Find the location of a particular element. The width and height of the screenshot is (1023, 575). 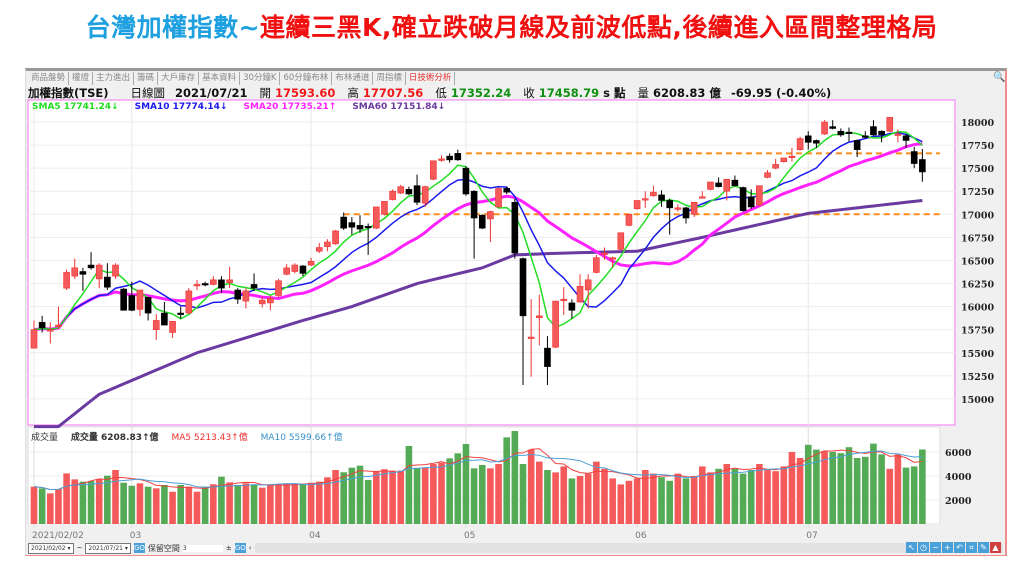

tab-10: 周指標 is located at coordinates (389, 78).